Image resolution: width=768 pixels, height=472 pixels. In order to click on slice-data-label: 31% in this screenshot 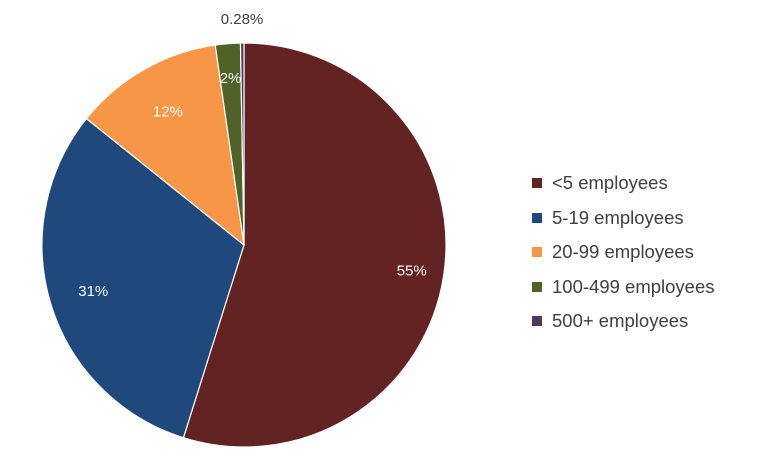, I will do `click(93, 291)`.